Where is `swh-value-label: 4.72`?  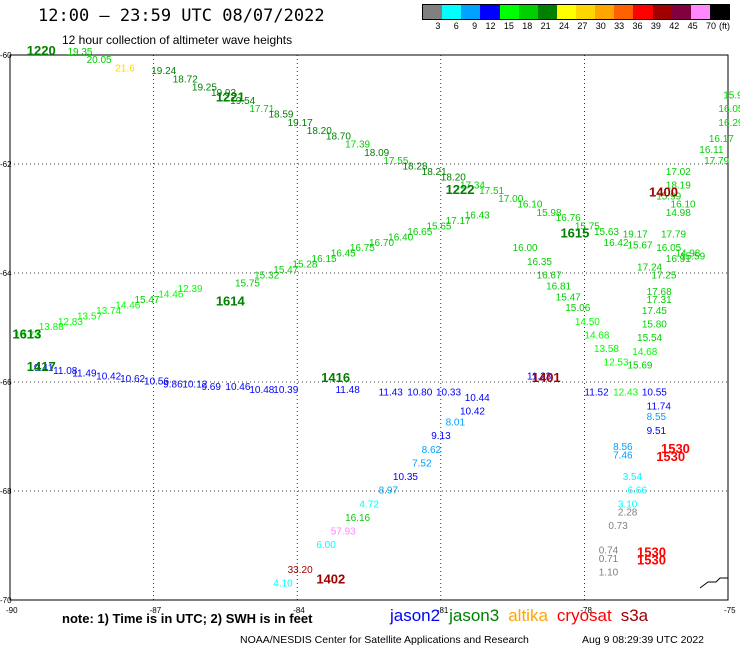
swh-value-label: 4.72 is located at coordinates (369, 504).